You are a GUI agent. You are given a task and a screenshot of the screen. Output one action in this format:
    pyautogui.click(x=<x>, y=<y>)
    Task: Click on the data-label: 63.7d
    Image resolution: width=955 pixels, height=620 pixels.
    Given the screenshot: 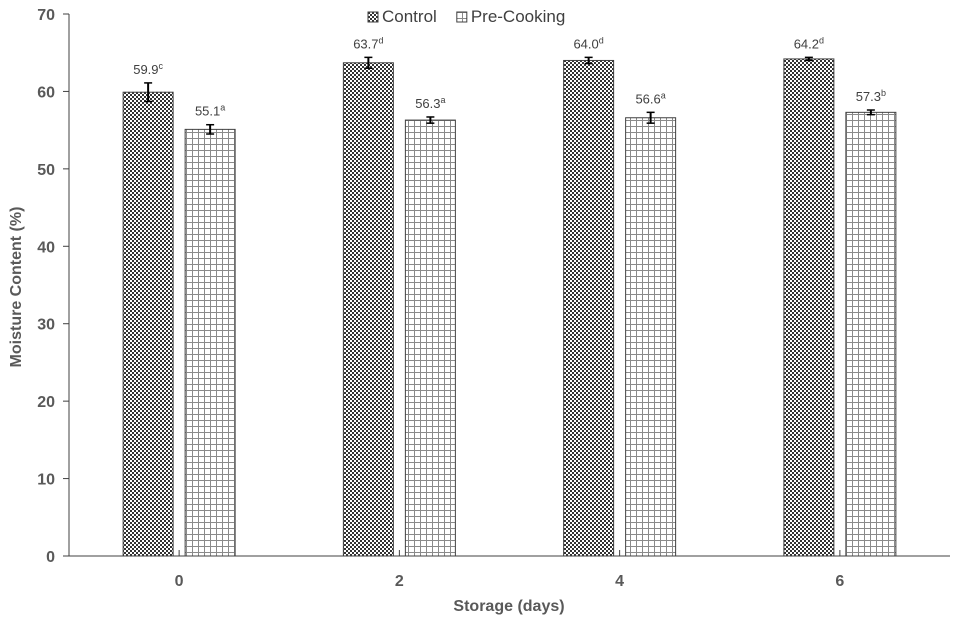 What is the action you would take?
    pyautogui.click(x=368, y=43)
    